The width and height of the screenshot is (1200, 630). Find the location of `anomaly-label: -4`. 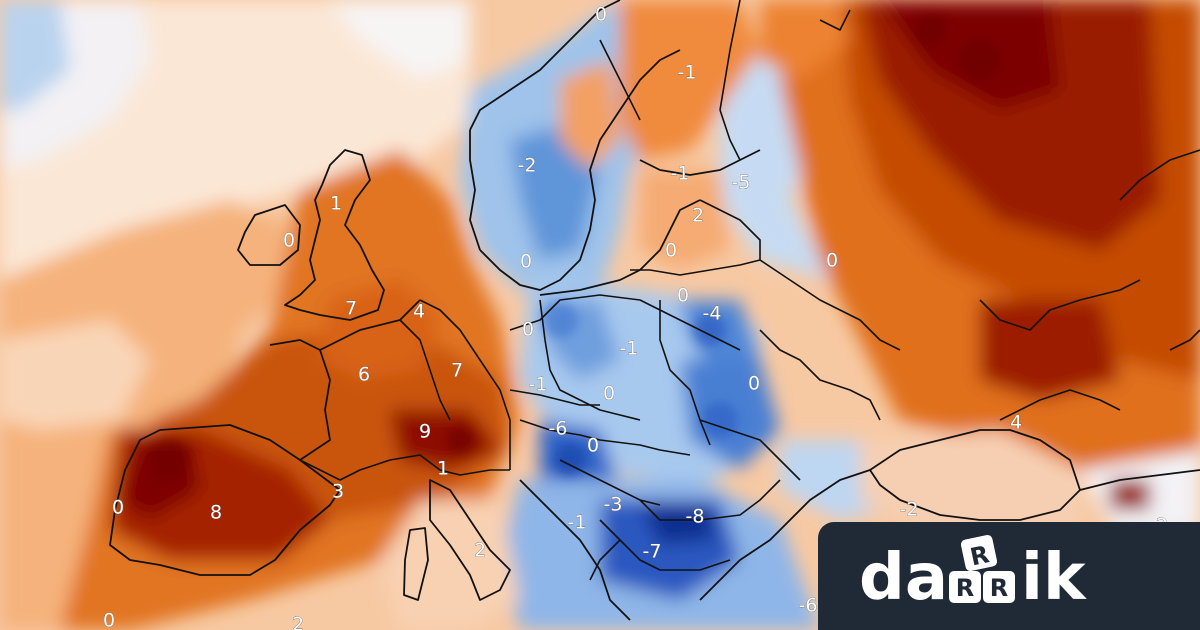

anomaly-label: -4 is located at coordinates (712, 314).